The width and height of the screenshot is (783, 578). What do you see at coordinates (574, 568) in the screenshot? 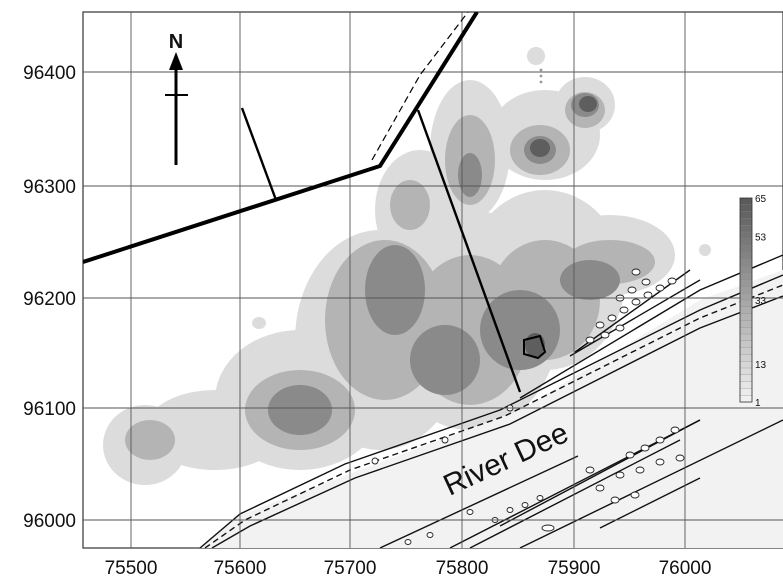
I see `x-tick-label: 75900` at bounding box center [574, 568].